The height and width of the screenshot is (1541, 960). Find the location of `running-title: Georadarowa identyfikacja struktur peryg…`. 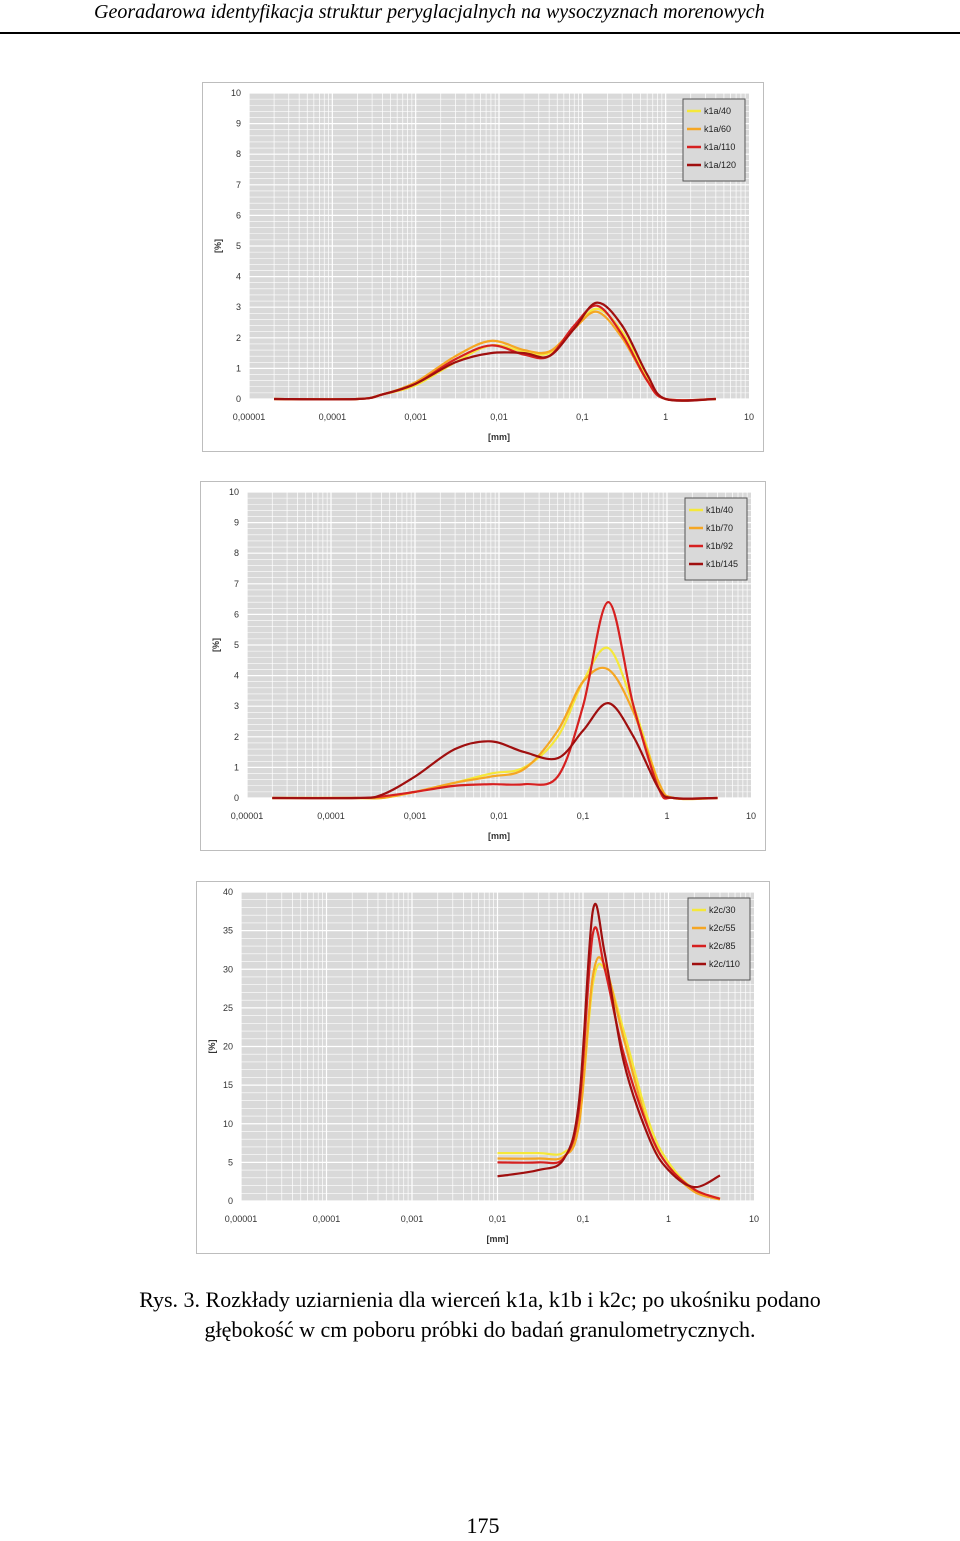

running-title: Georadarowa identyfikacja struktur peryg… is located at coordinates (429, 12).